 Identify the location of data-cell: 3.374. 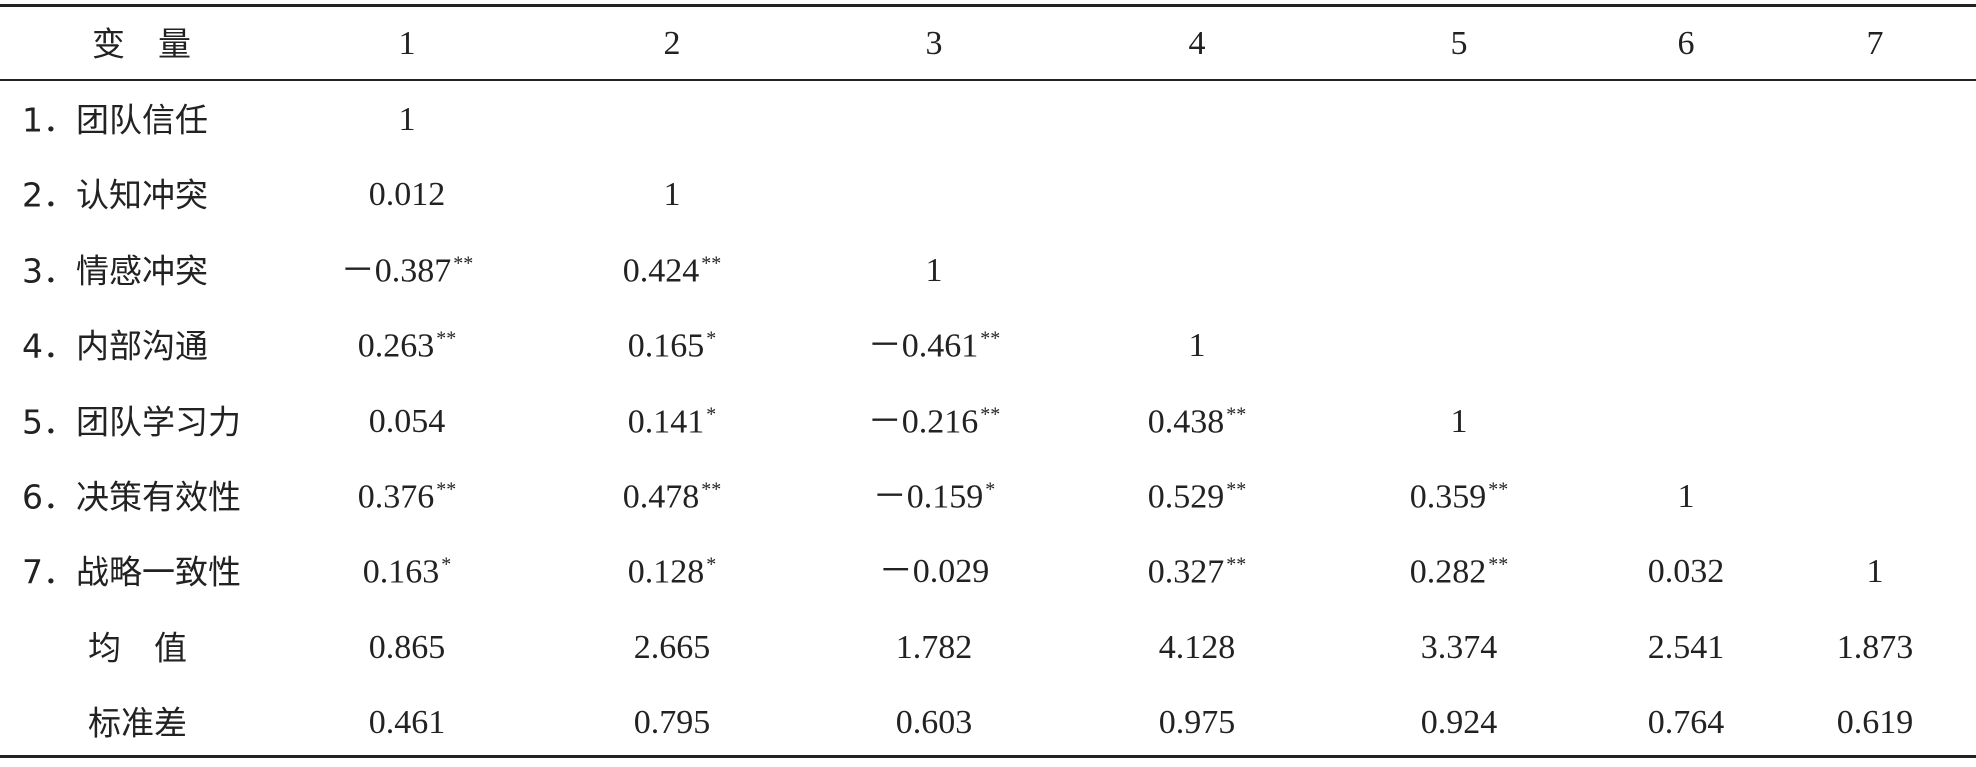
(1459, 647).